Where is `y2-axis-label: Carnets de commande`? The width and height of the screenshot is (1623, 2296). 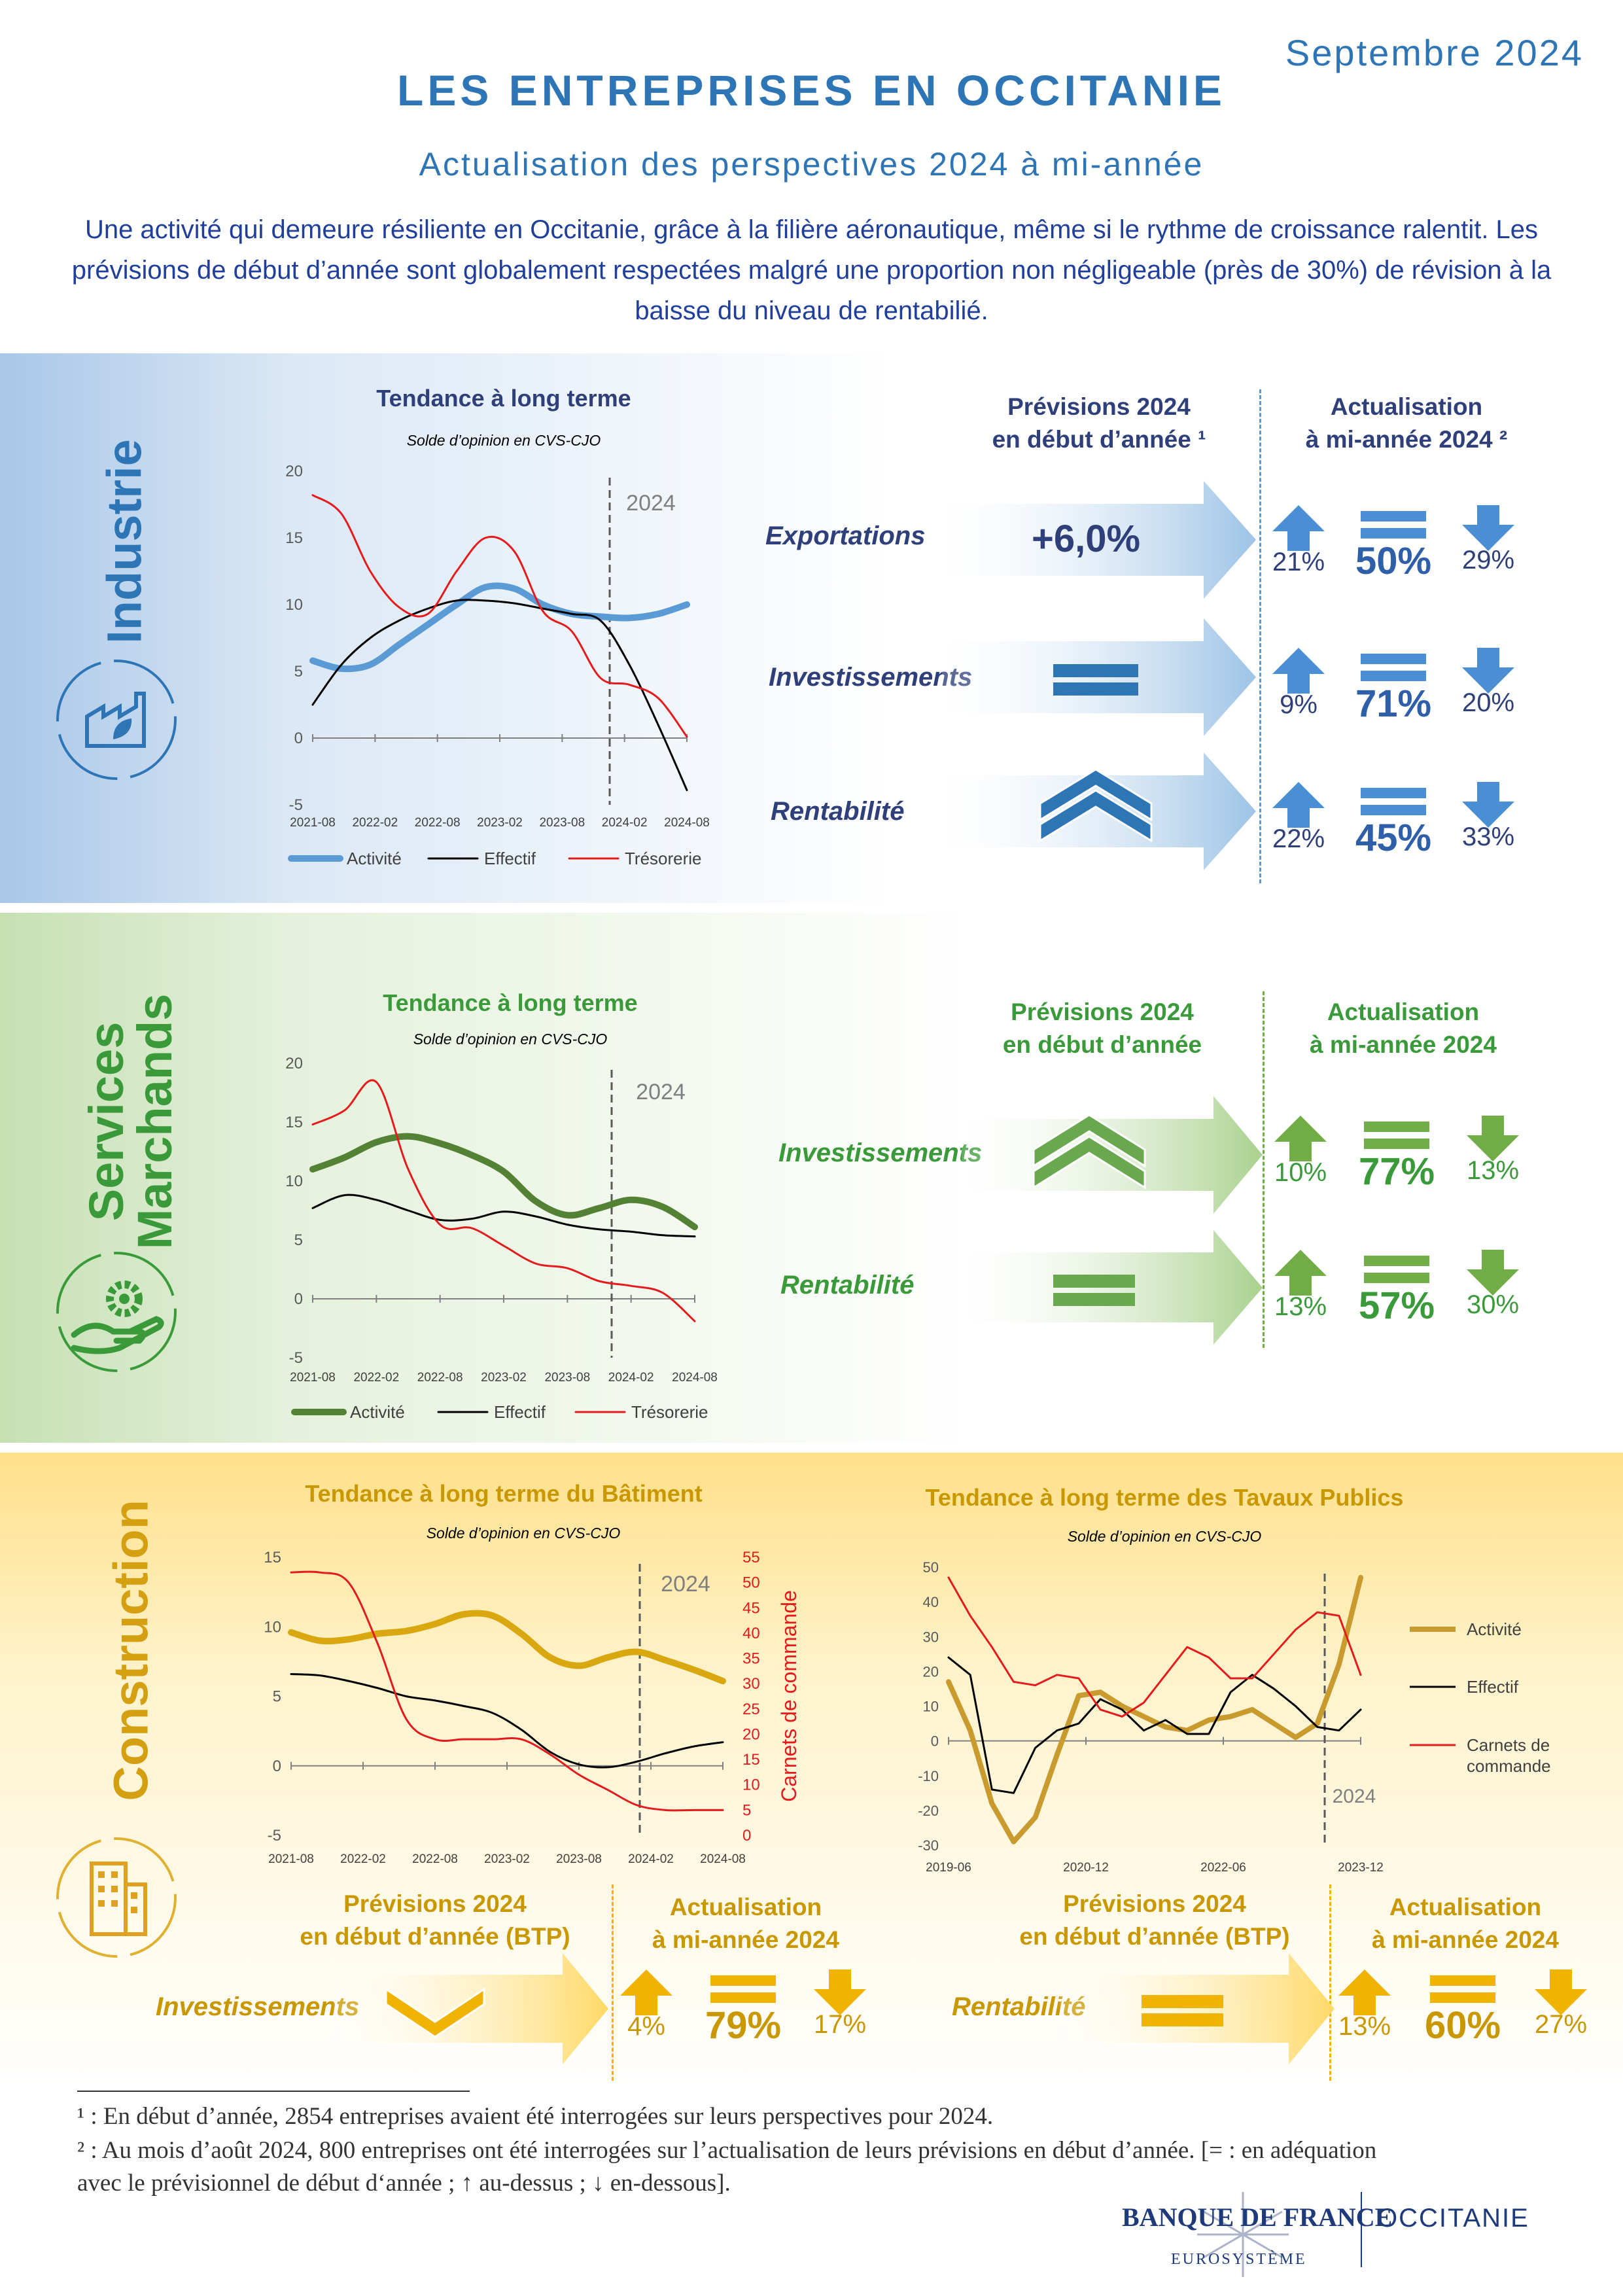 y2-axis-label: Carnets de commande is located at coordinates (789, 1696).